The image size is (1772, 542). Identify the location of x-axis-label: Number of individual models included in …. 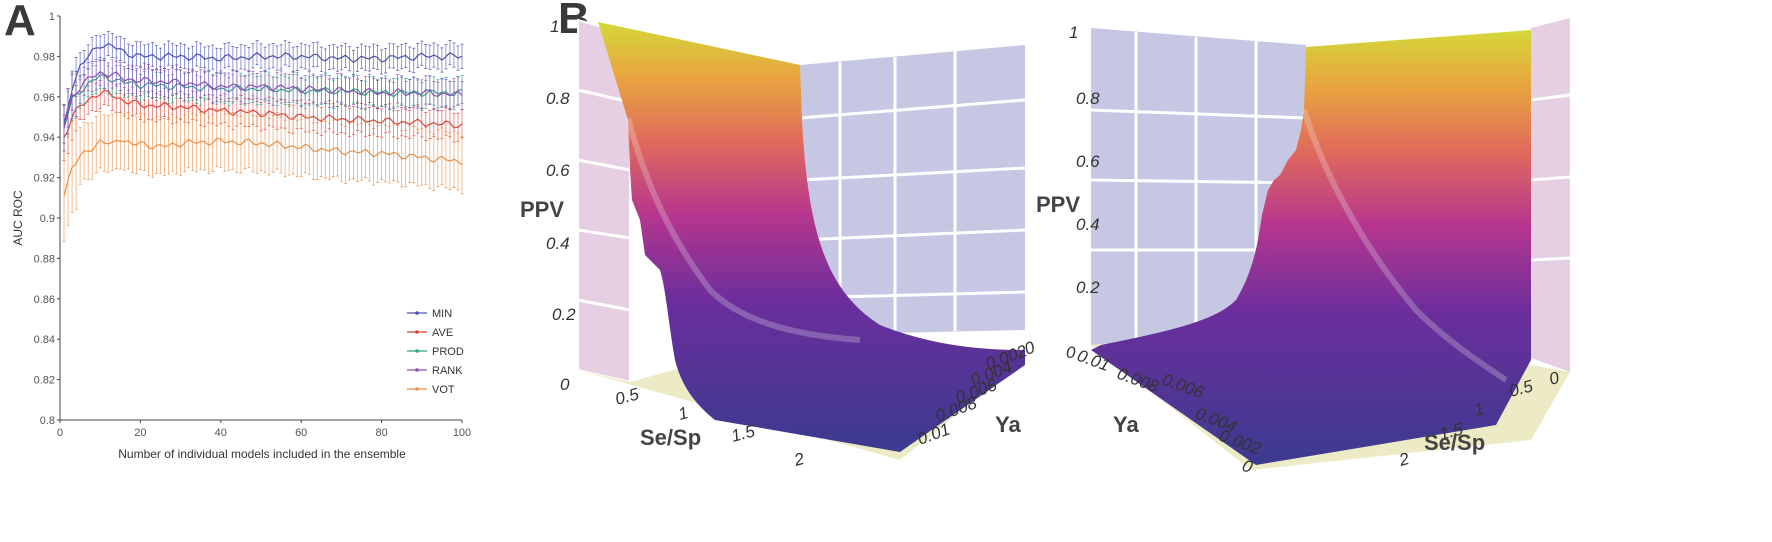
(262, 454).